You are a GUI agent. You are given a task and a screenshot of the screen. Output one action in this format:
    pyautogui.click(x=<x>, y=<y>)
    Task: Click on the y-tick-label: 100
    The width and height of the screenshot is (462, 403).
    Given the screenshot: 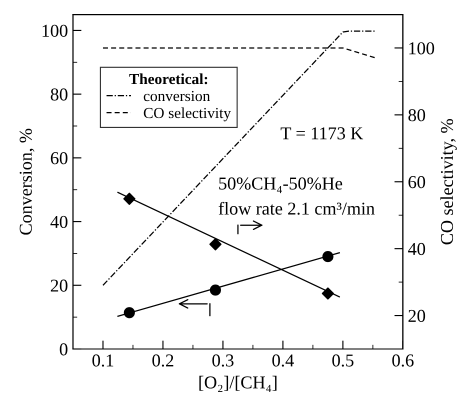 What is the action you would take?
    pyautogui.click(x=55, y=30)
    